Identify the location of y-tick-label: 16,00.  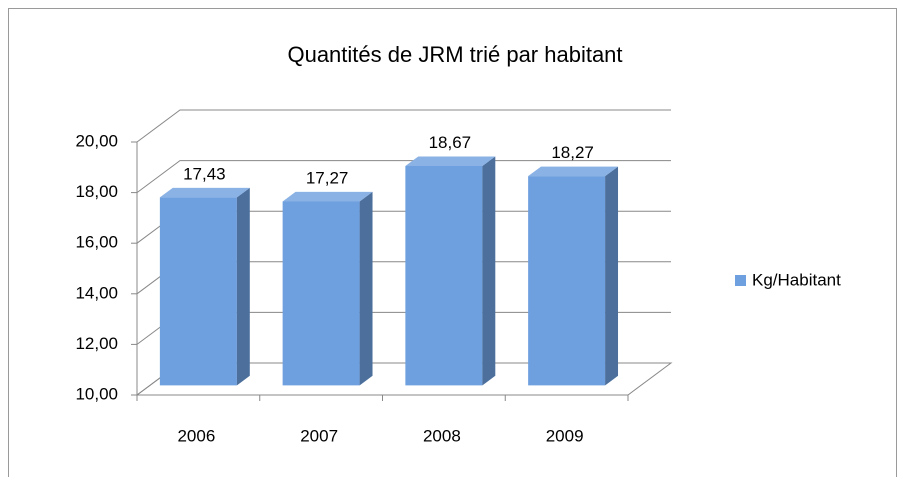
(96, 242).